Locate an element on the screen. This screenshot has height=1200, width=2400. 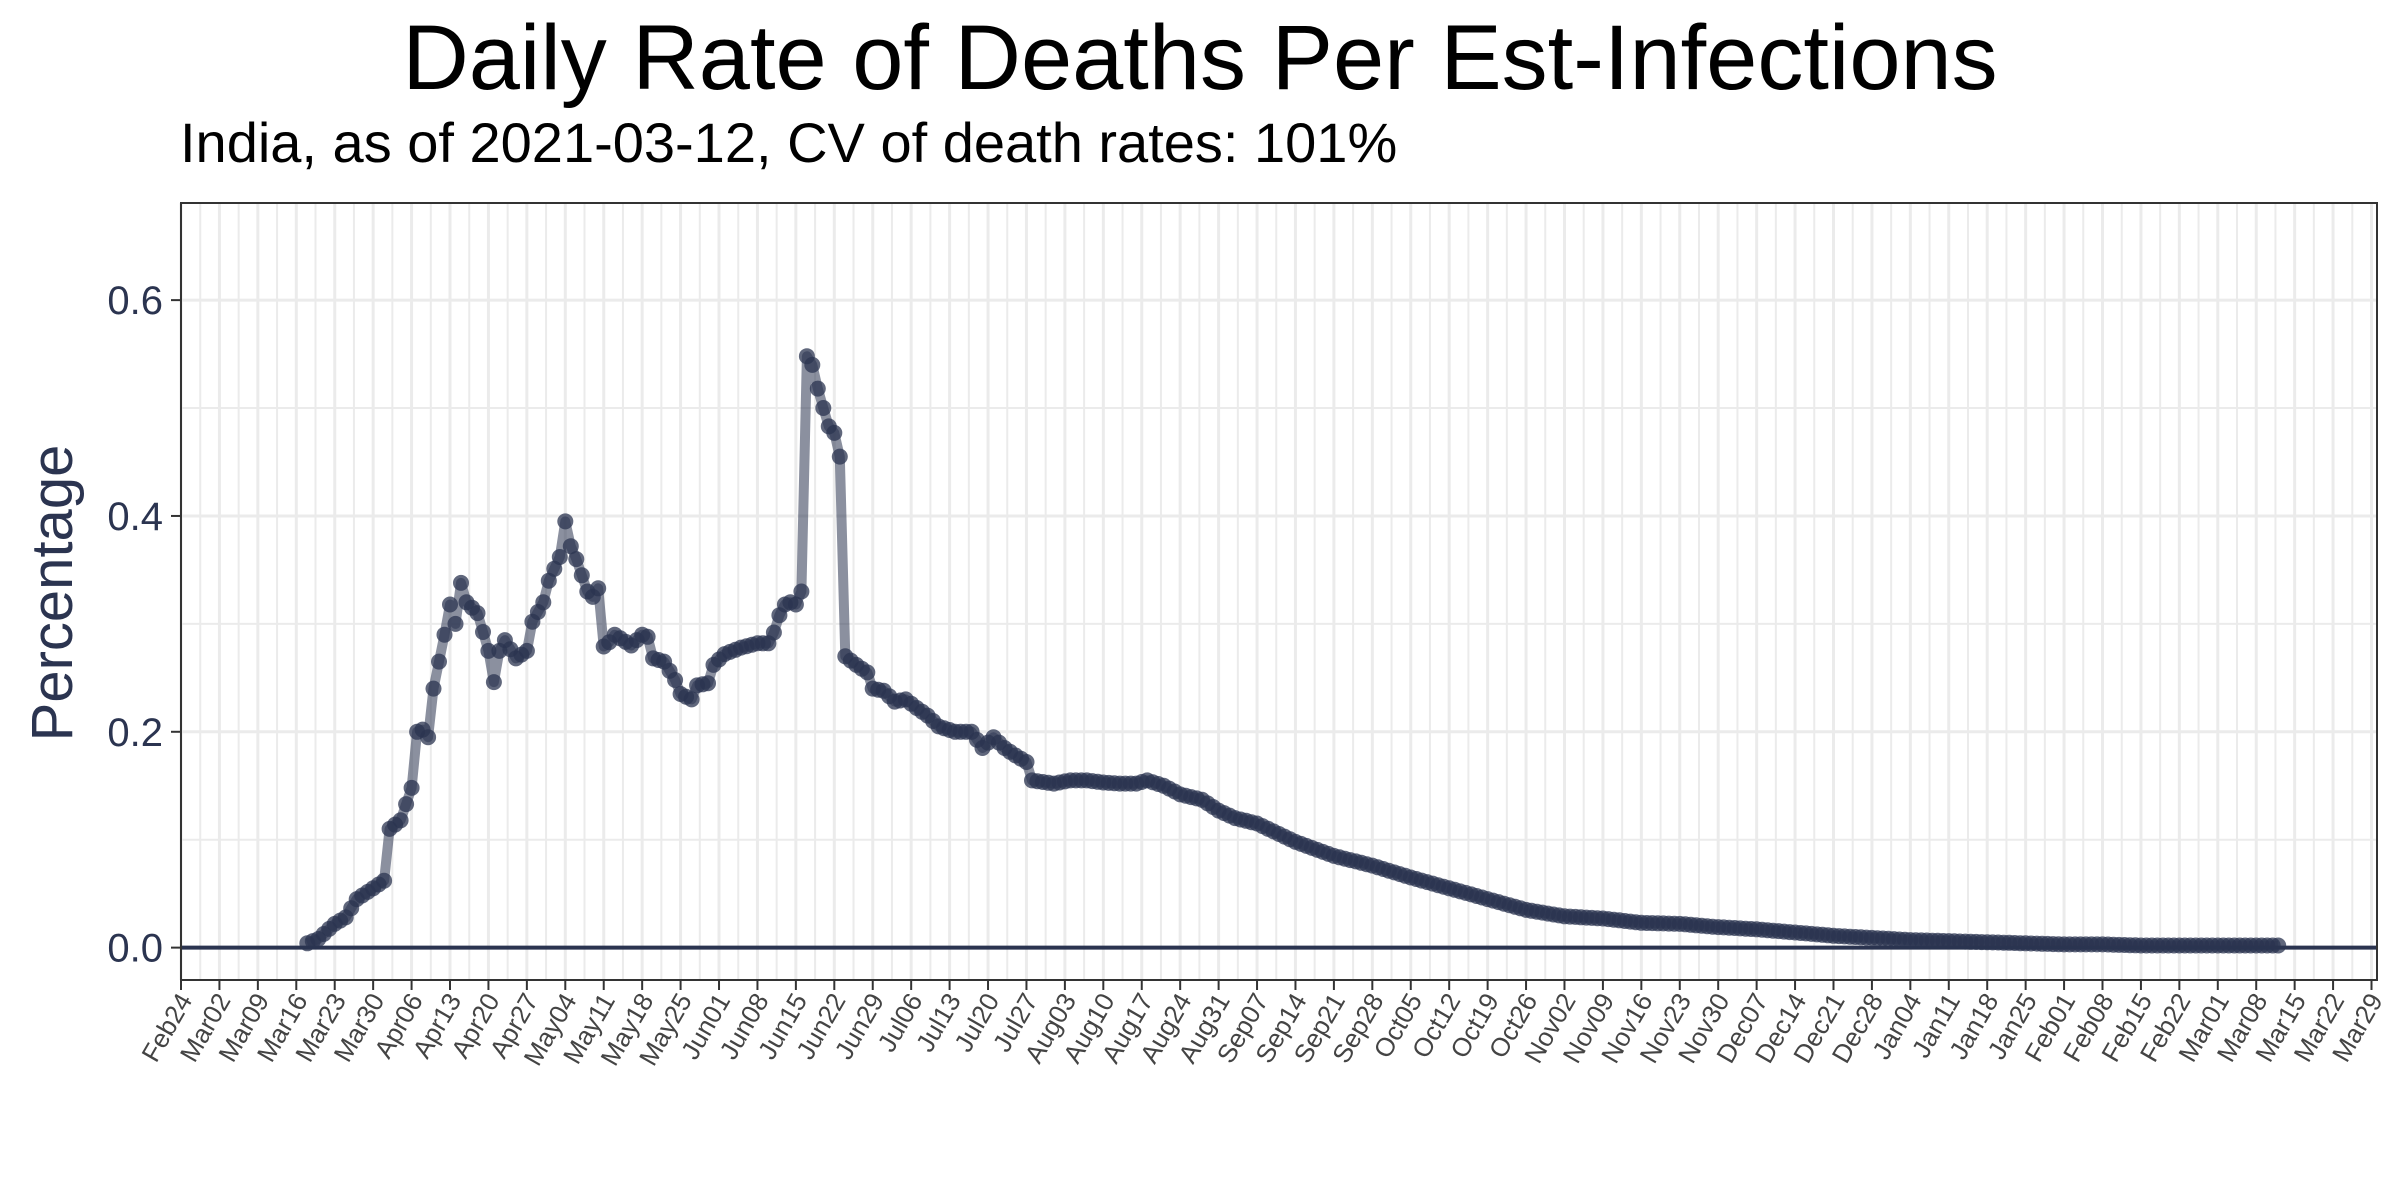
y-axis-title: Percentage is located at coordinates (52, 593).